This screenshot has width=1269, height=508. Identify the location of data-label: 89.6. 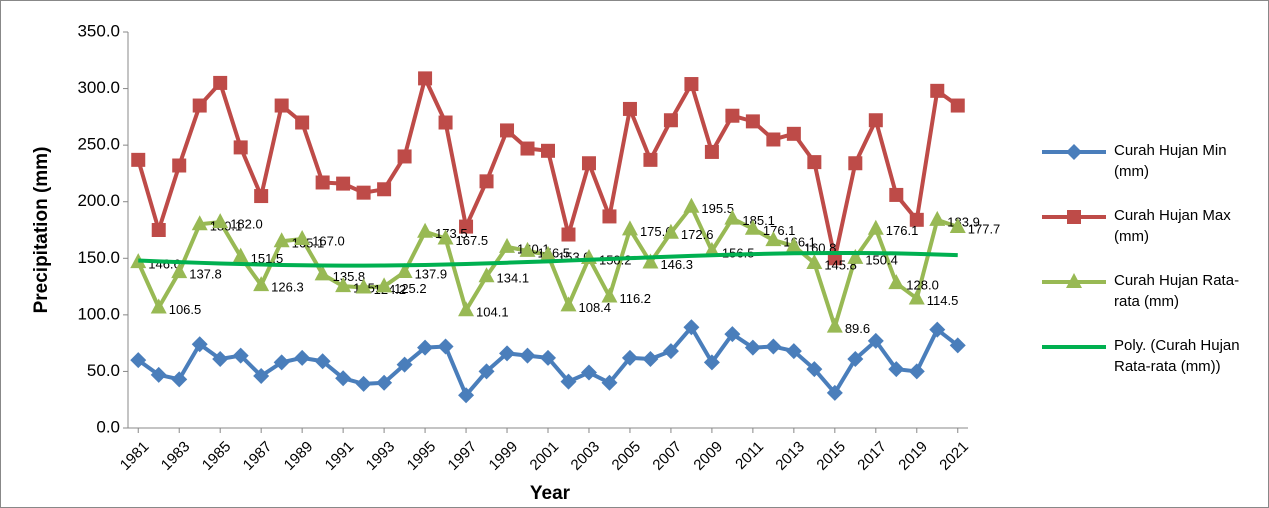
(857, 328).